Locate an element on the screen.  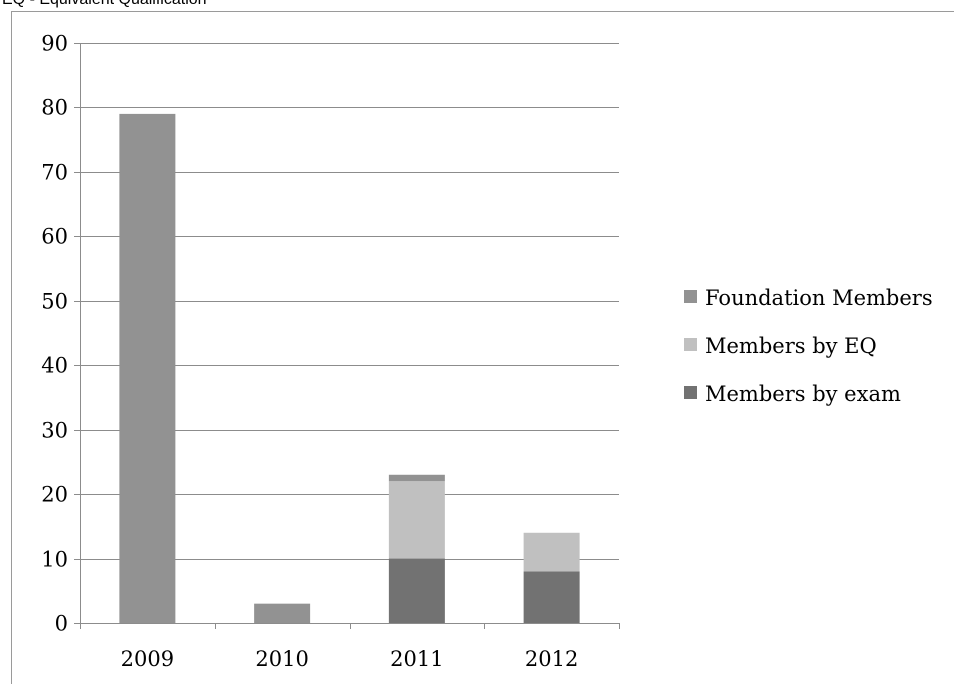
y-tick-label-80: 80 is located at coordinates (54, 108).